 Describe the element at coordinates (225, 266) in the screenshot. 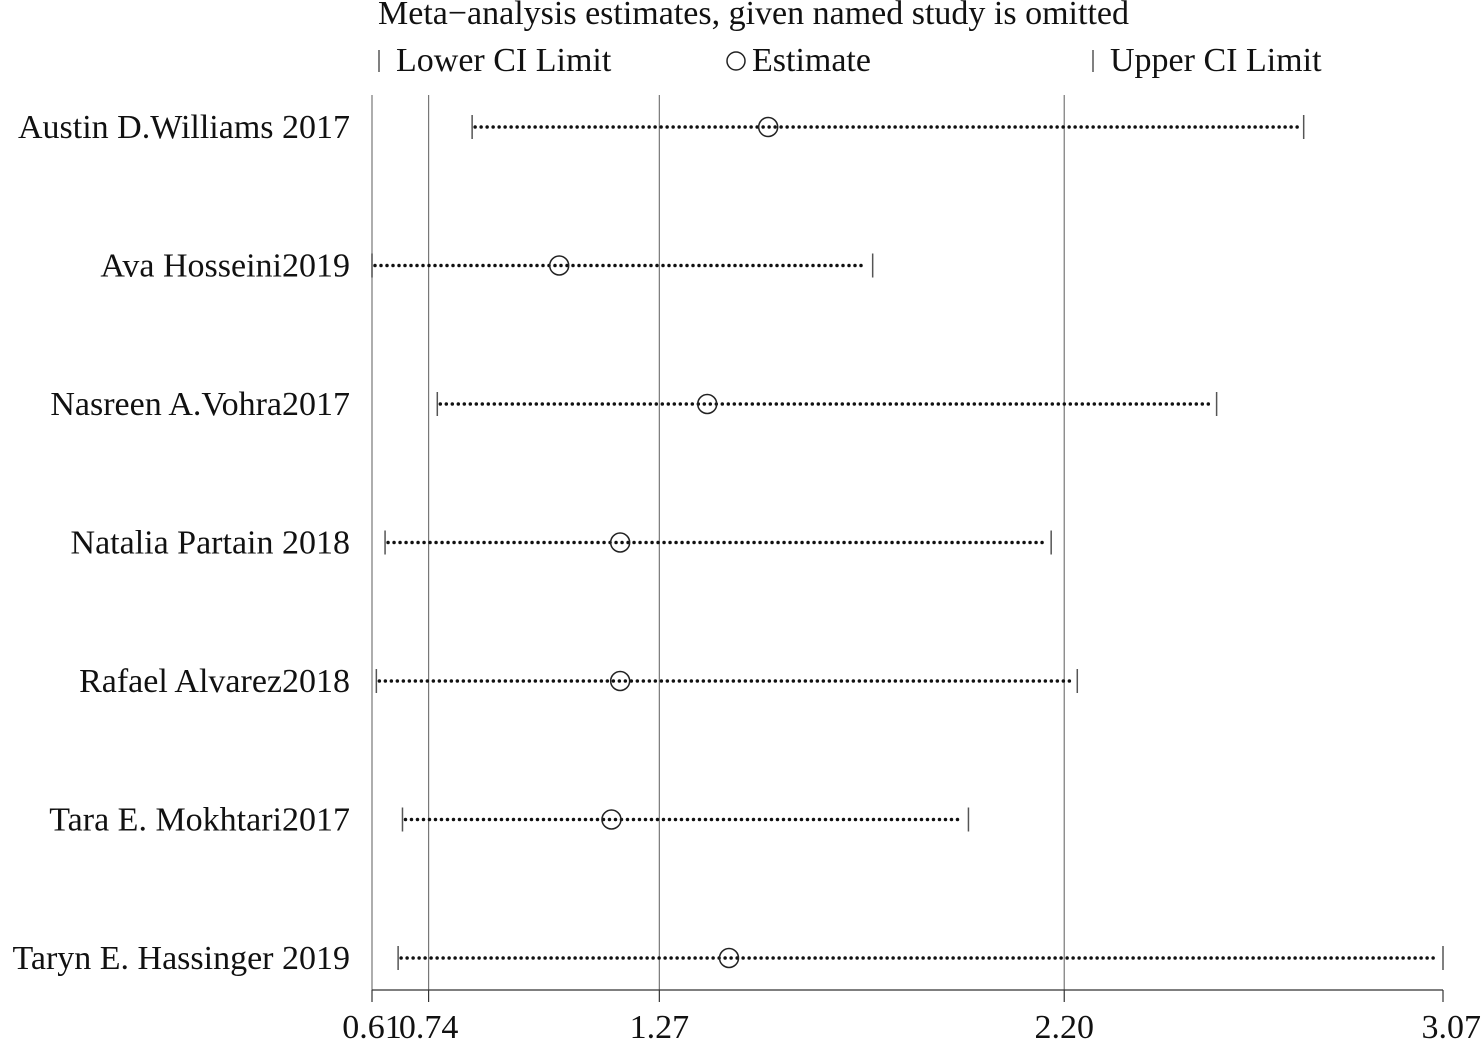

I see `study-label: Ava Hosseini2019` at that location.